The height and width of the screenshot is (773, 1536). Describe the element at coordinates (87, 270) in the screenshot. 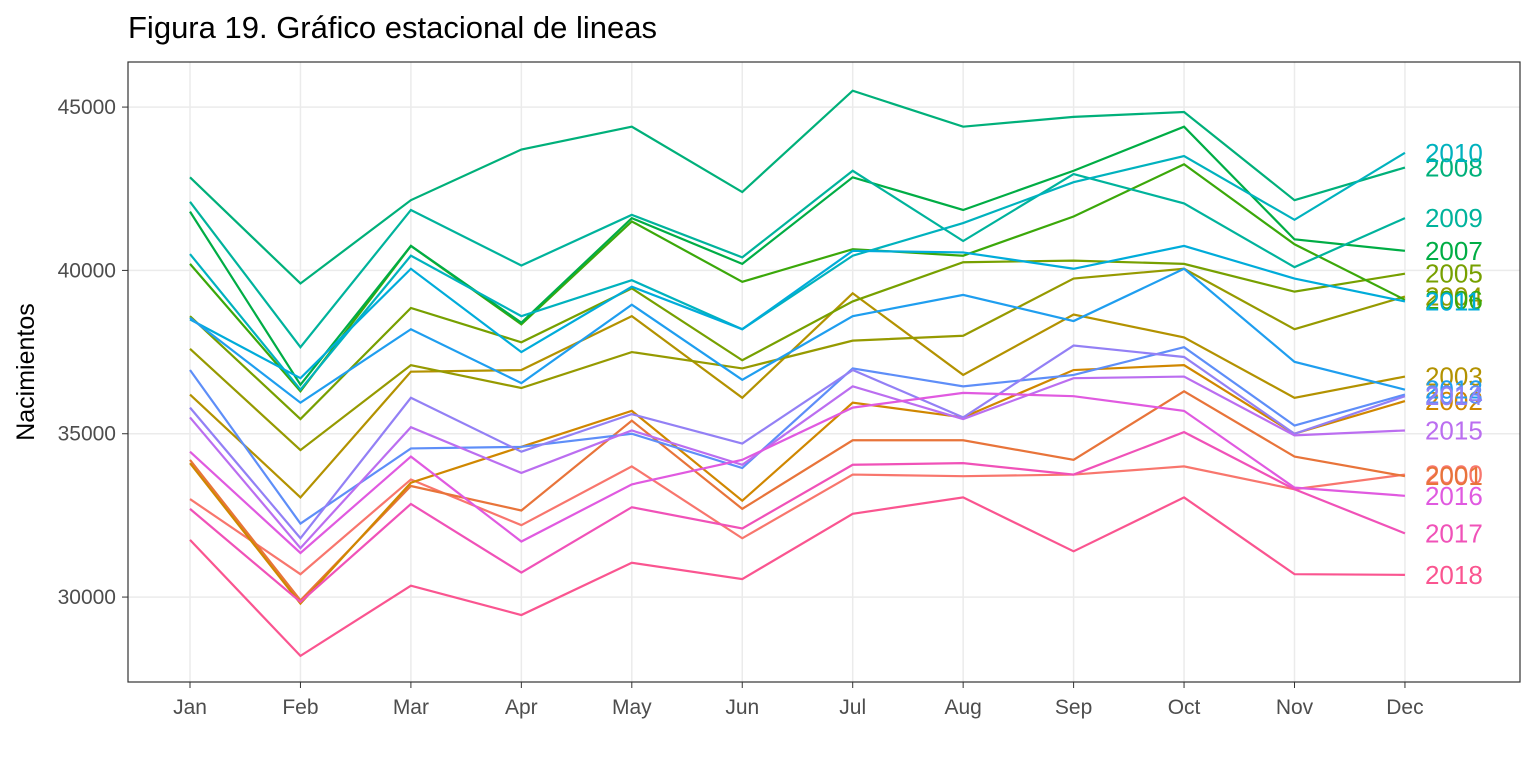

I see `y-tick-label: 40000` at that location.